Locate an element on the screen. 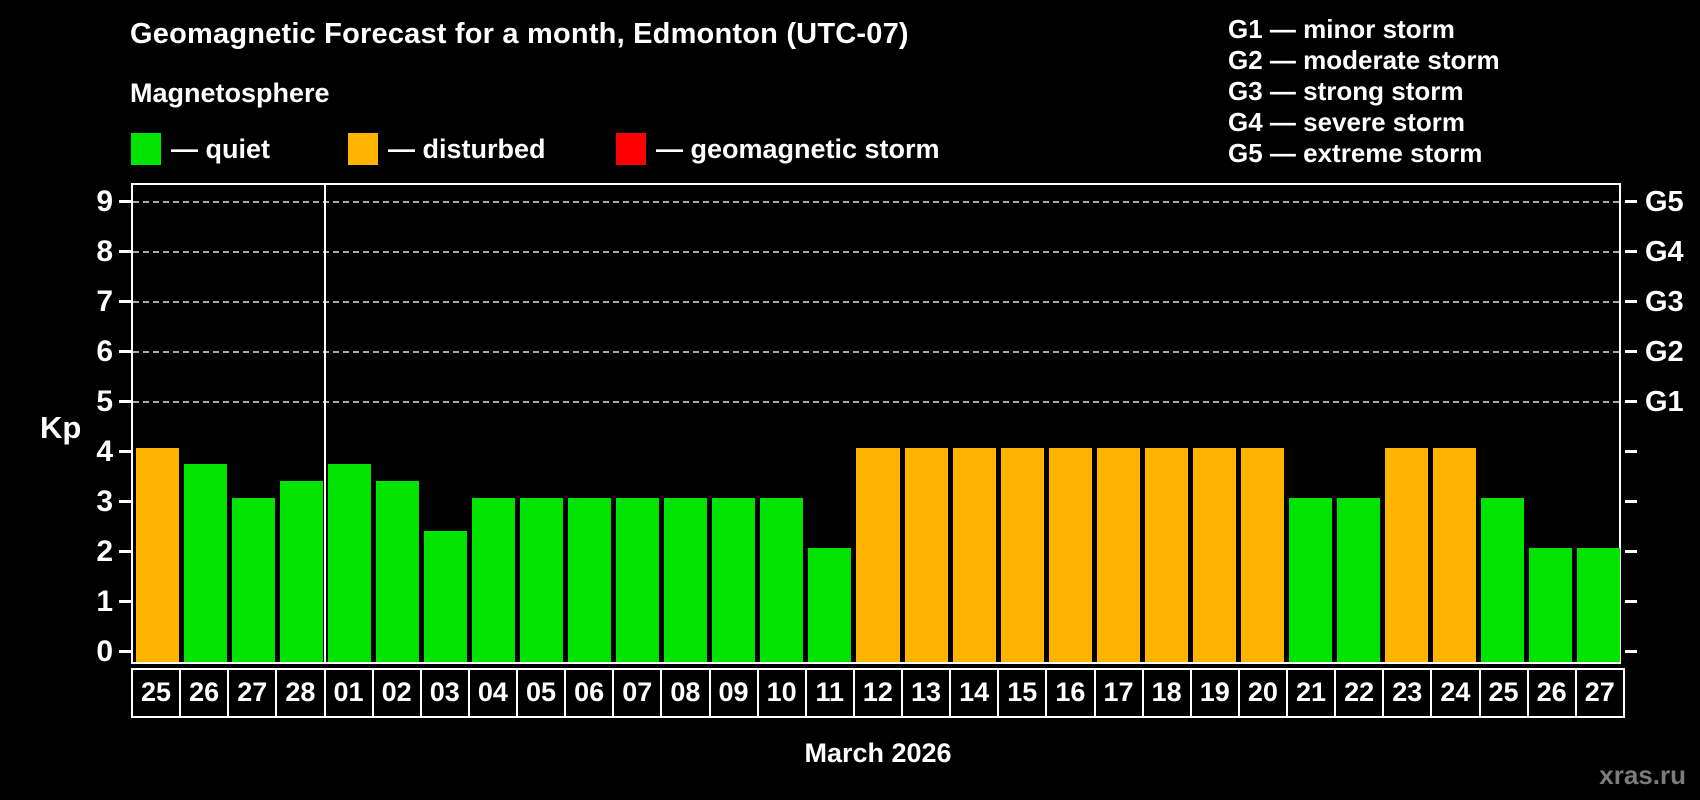 The image size is (1700, 800). day-label-cell: 18 is located at coordinates (1168, 693).